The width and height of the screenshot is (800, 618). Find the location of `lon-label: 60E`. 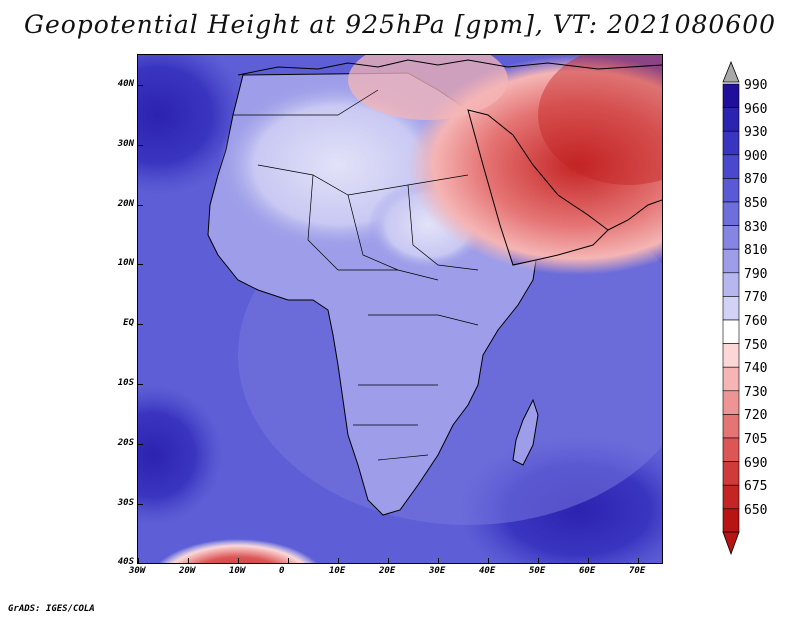

lon-label: 60E is located at coordinates (587, 571).